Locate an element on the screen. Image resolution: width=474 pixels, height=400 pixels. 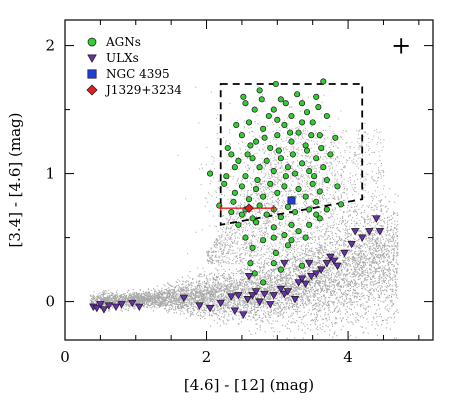
x-tick-label: 0 is located at coordinates (65, 357).